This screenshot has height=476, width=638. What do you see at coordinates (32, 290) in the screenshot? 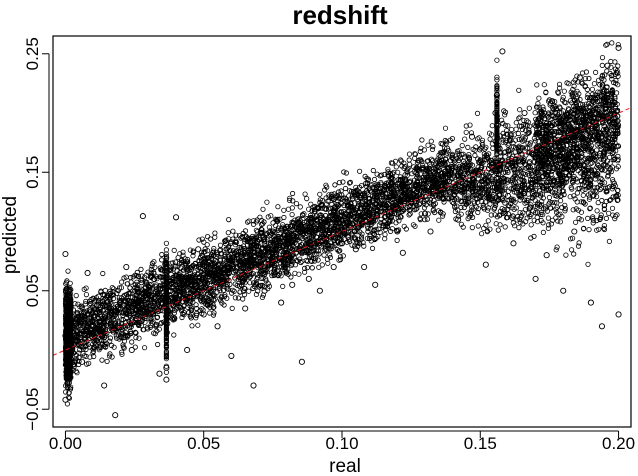
I see `y-tick-label: 0.05` at bounding box center [32, 290].